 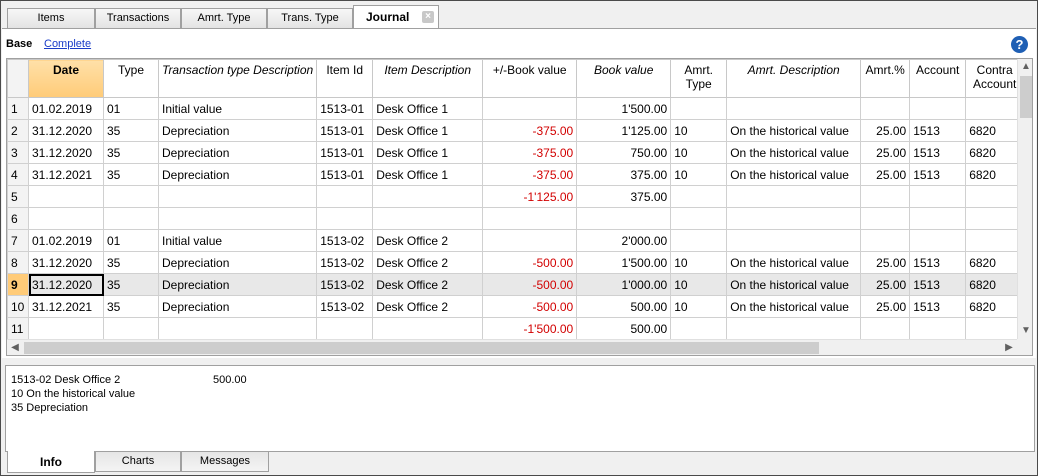 I want to click on table-row: 11 -1'500.00 500.00, so click(x=516, y=328).